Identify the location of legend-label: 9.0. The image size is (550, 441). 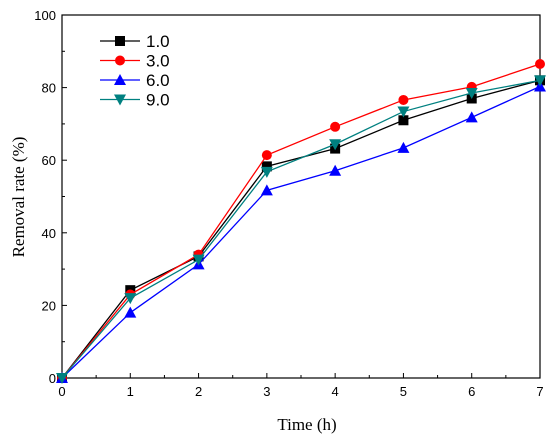
(158, 100).